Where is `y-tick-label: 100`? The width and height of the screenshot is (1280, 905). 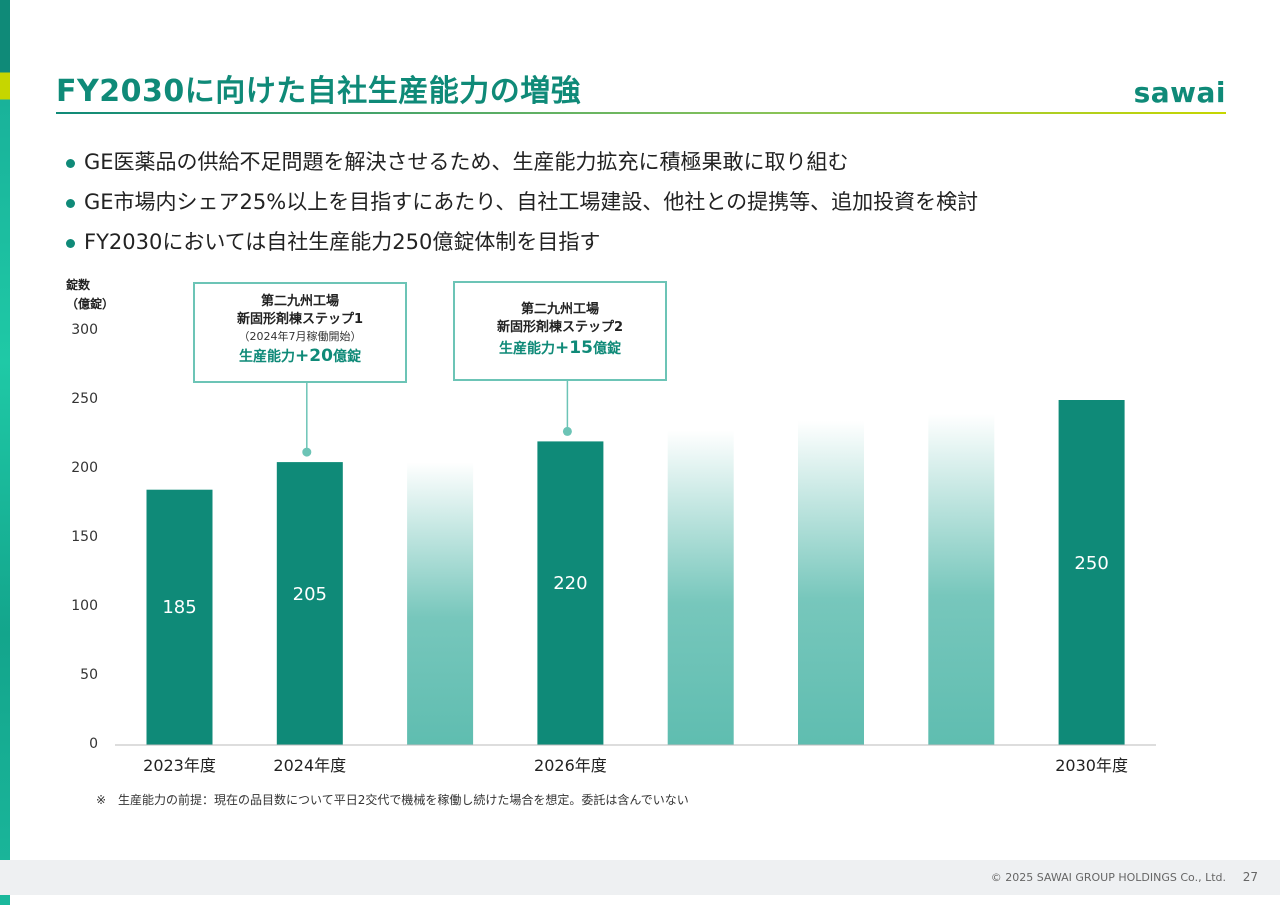
y-tick-label: 100 is located at coordinates (84, 606).